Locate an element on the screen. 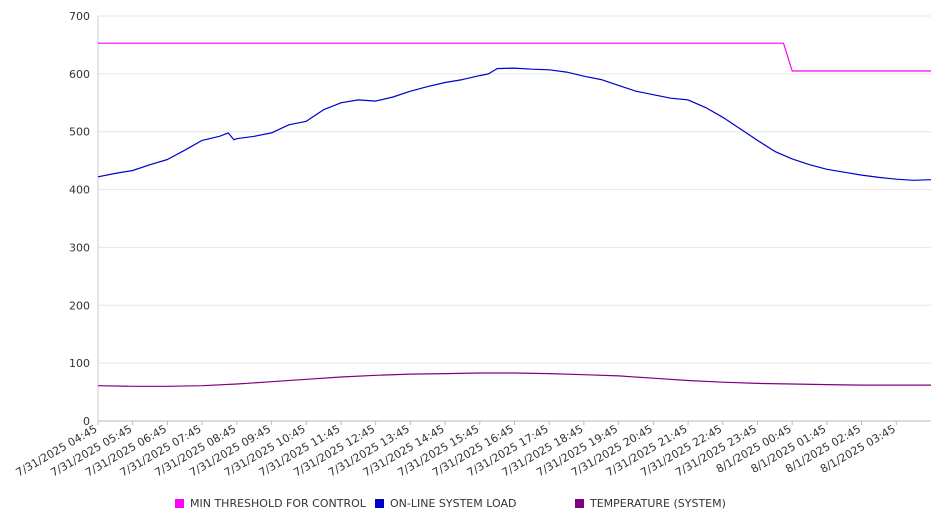 The width and height of the screenshot is (946, 526). y-tick-label: 100 is located at coordinates (79, 363).